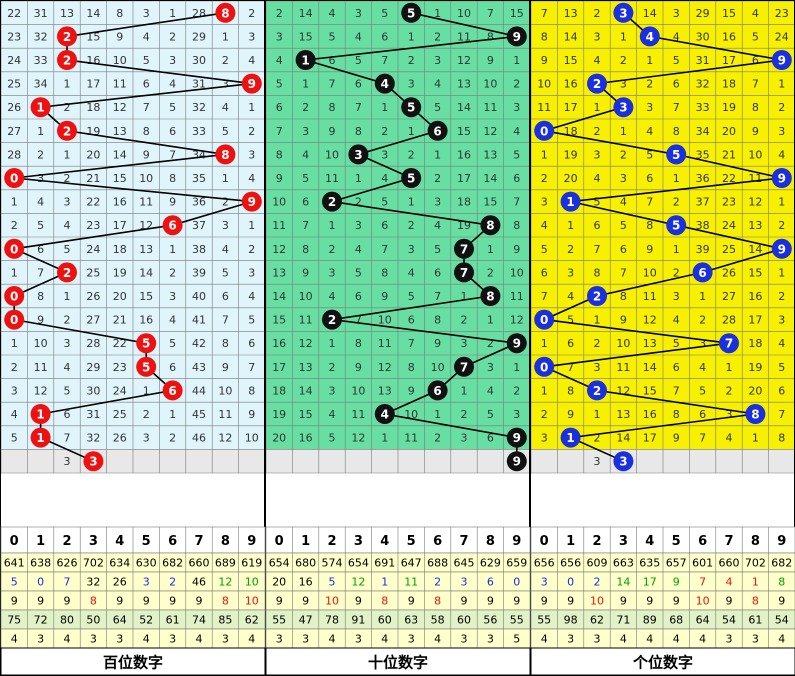 The image size is (795, 676). I want to click on stat-value: 574, so click(332, 563).